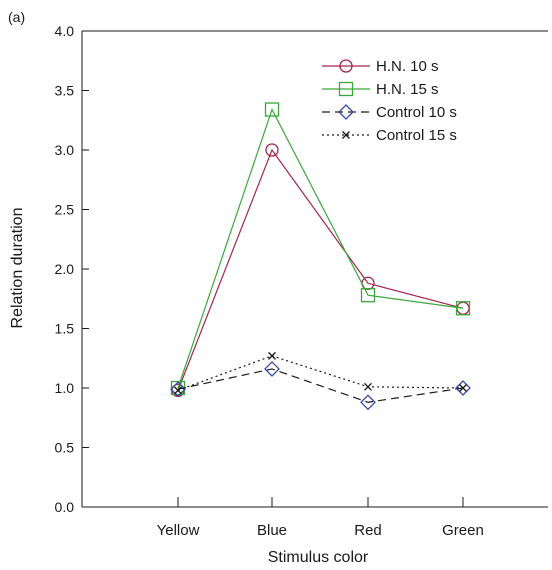  Describe the element at coordinates (65, 448) in the screenshot. I see `y-tick-label: 0.5` at that location.